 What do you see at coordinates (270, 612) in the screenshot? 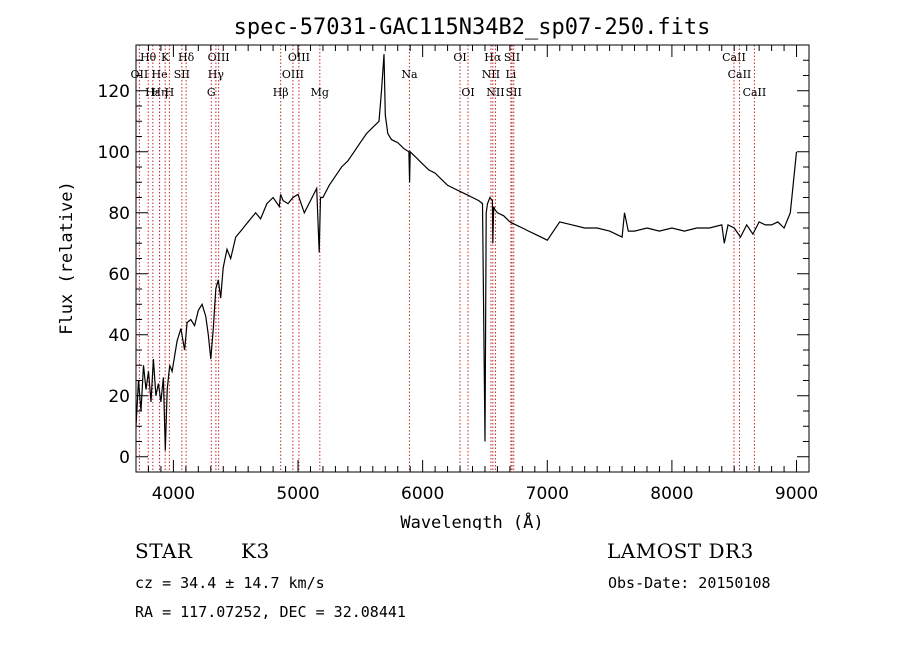
I see `coordinates: RA = 117.07252, DEC = 32.08441` at bounding box center [270, 612].